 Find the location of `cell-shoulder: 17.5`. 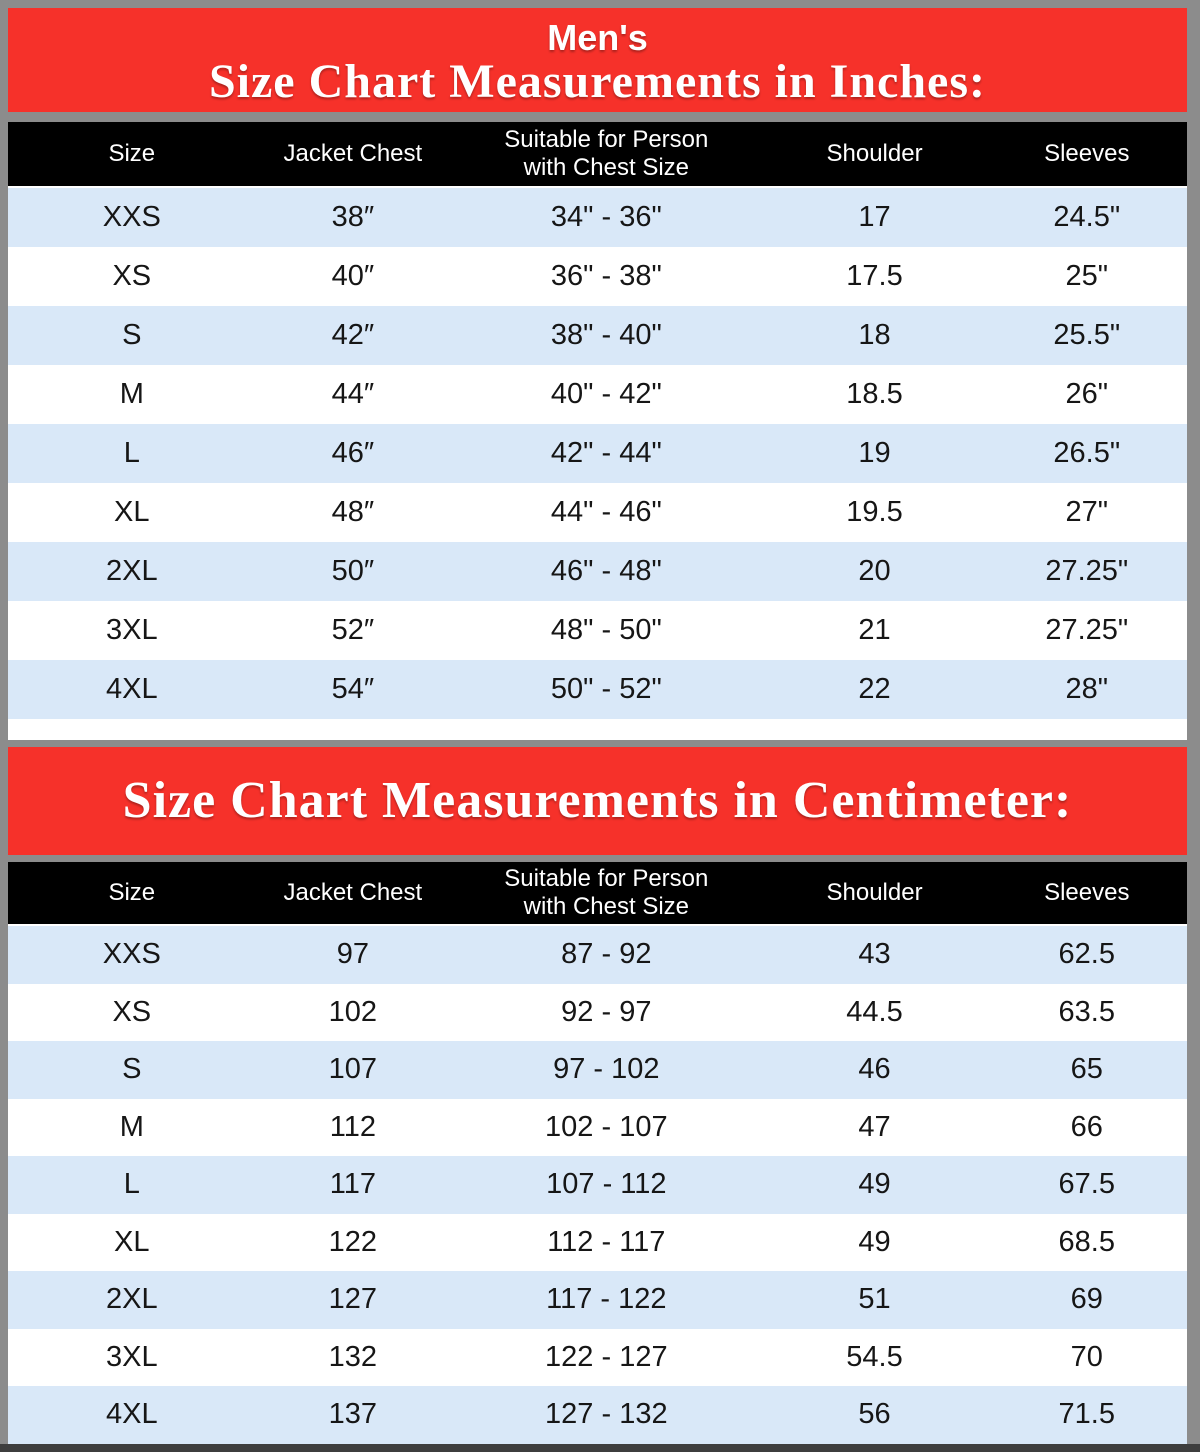

cell-shoulder: 17.5 is located at coordinates (874, 276).